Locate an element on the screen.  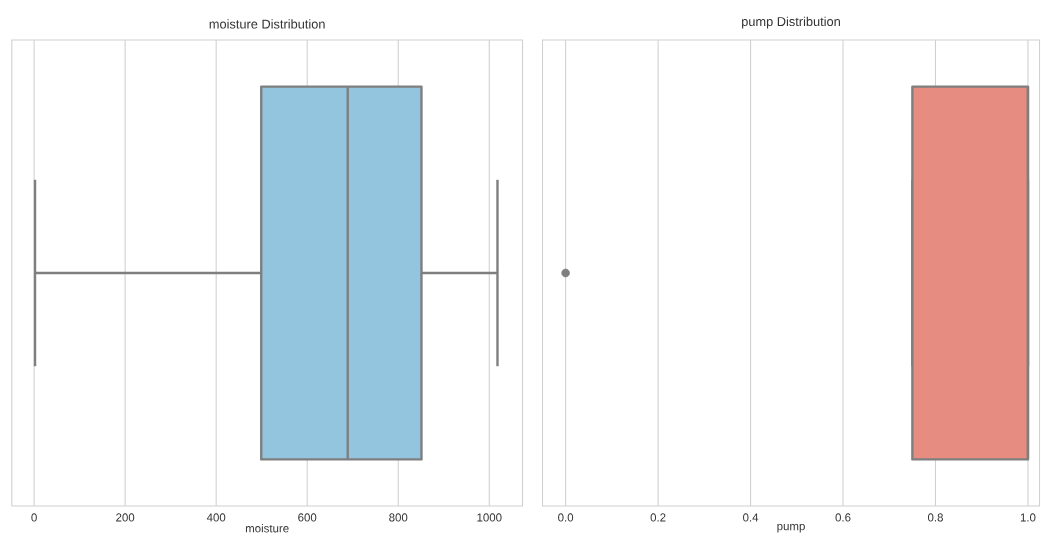
x-tick-label: 1000 is located at coordinates (489, 517).